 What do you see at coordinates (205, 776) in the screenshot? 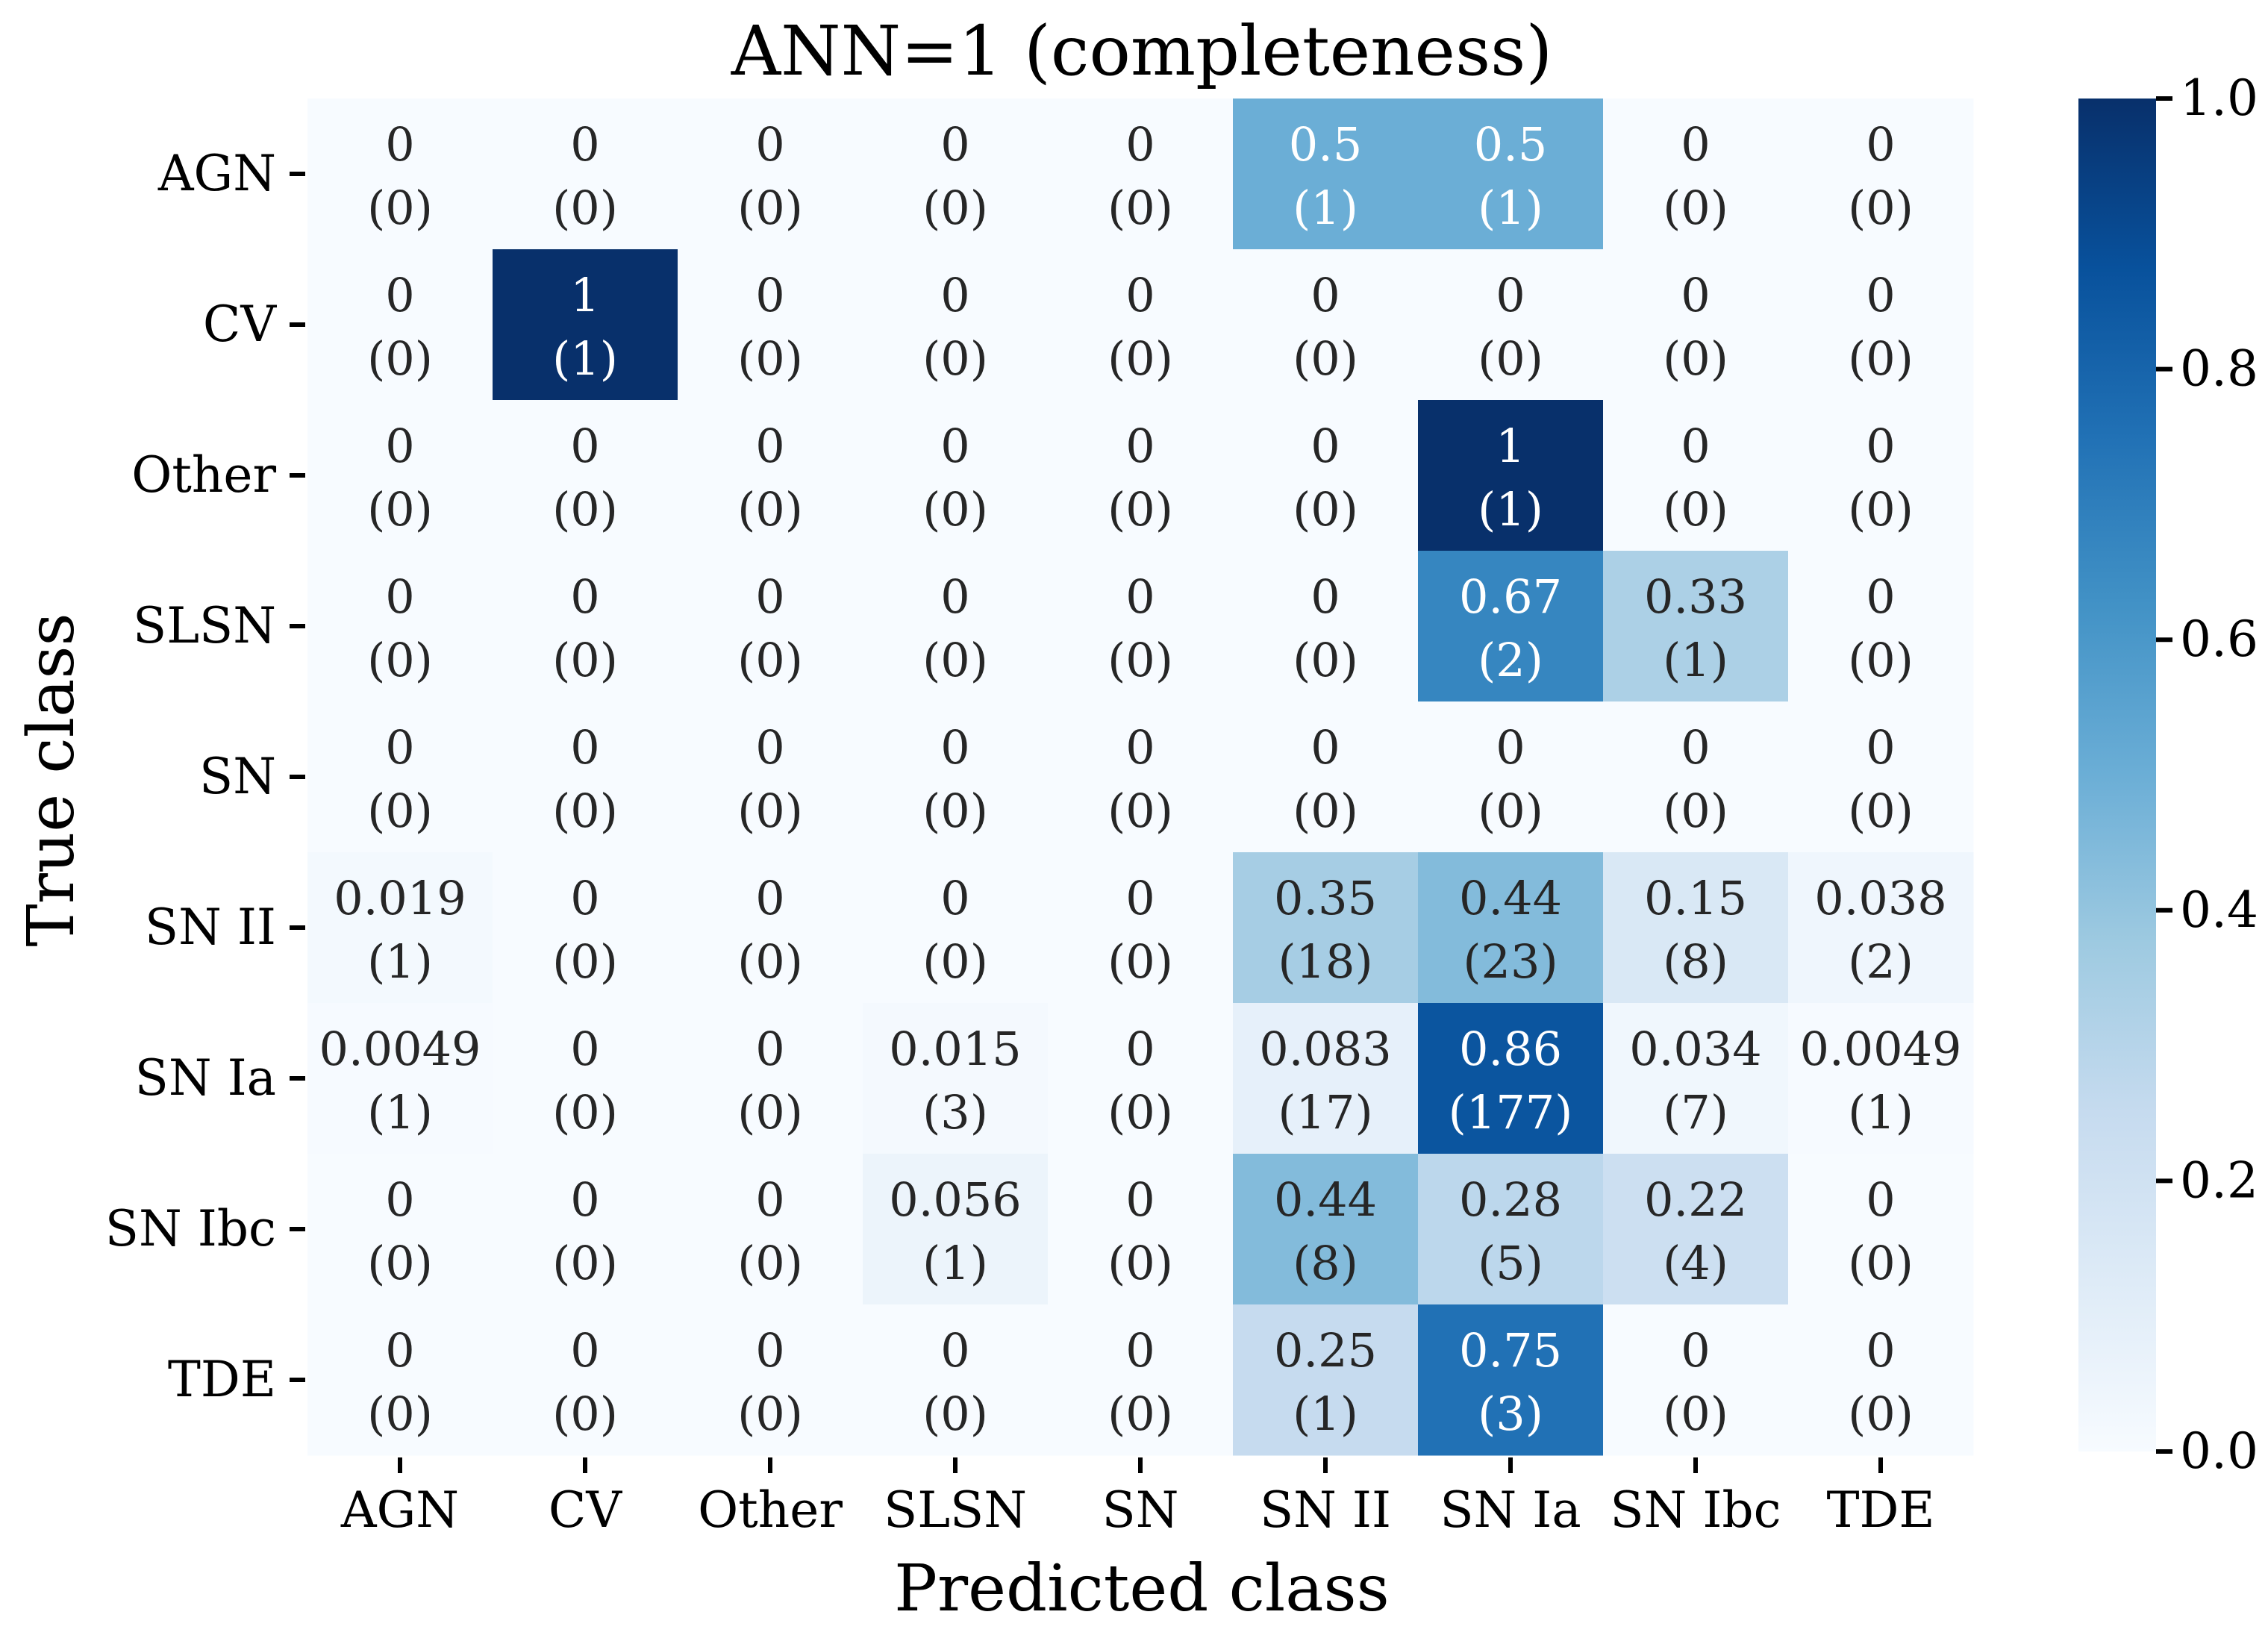
I see `y-axis-ticks: AGN CV Other SLSN SN SN II SN Ia SN Ibc TDE` at bounding box center [205, 776].